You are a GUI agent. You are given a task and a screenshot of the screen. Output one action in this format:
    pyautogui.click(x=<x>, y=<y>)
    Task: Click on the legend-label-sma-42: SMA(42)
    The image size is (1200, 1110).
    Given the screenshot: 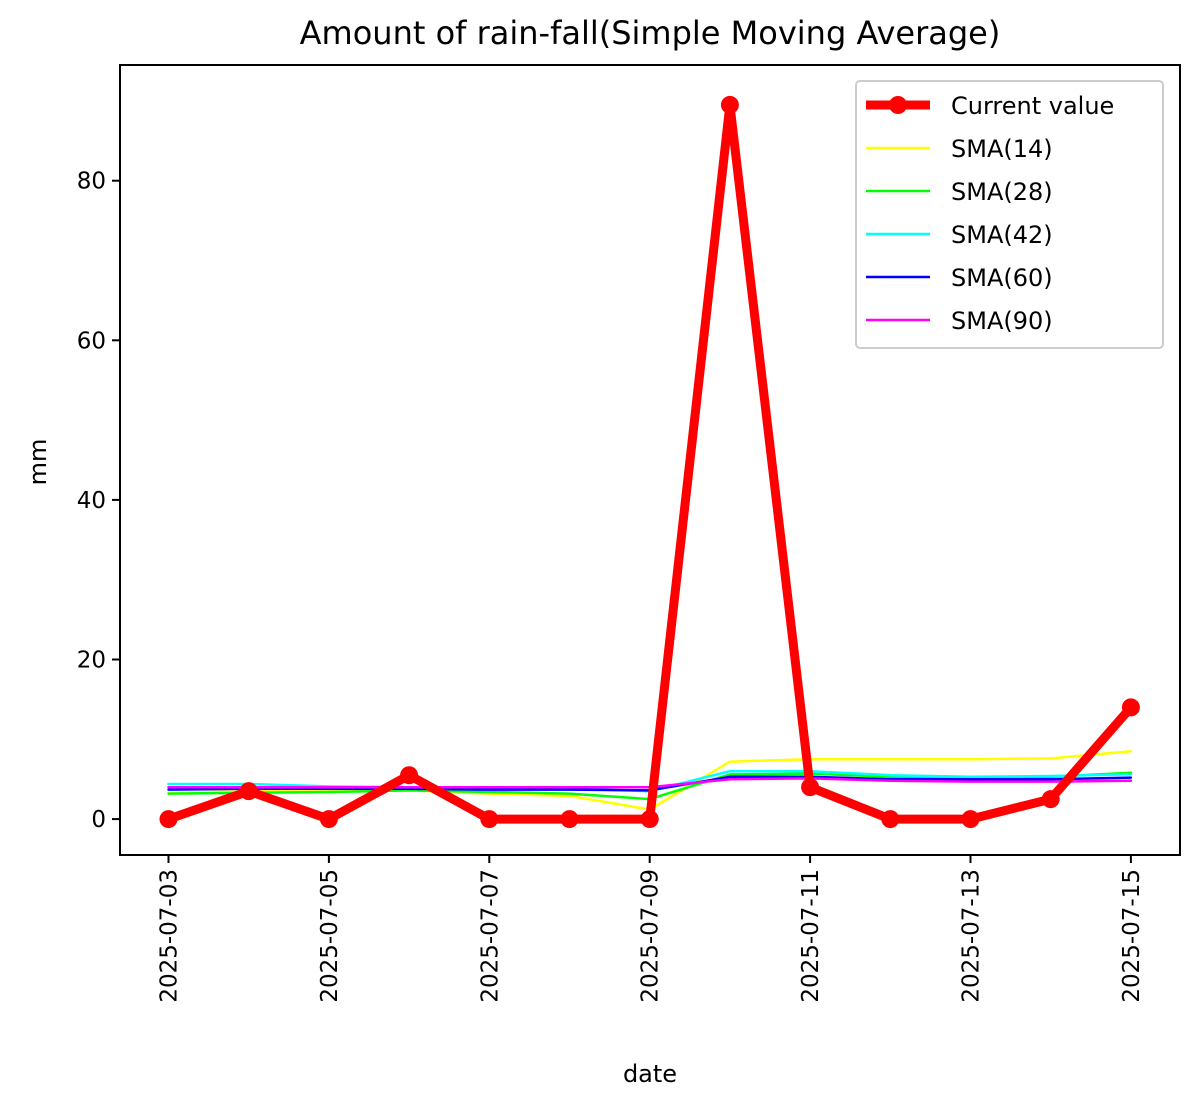 What is the action you would take?
    pyautogui.click(x=1002, y=235)
    